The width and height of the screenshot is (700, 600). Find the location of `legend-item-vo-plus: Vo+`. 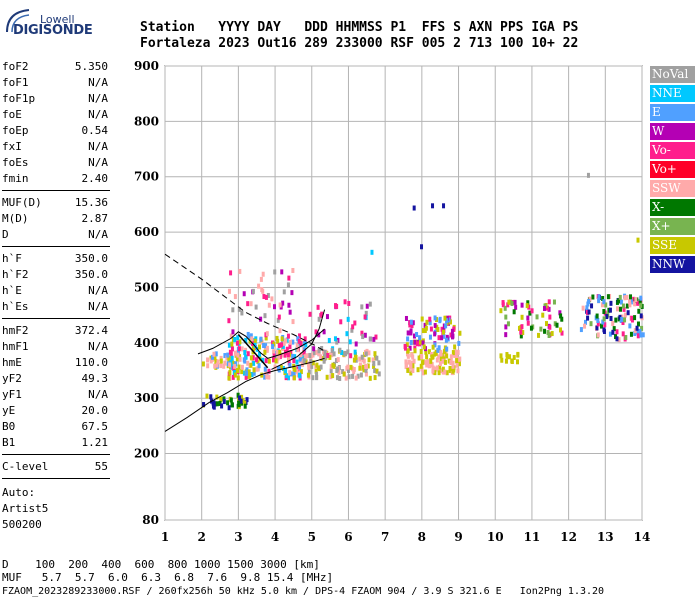

legend-item-vo-plus: Vo+ is located at coordinates (672, 169).